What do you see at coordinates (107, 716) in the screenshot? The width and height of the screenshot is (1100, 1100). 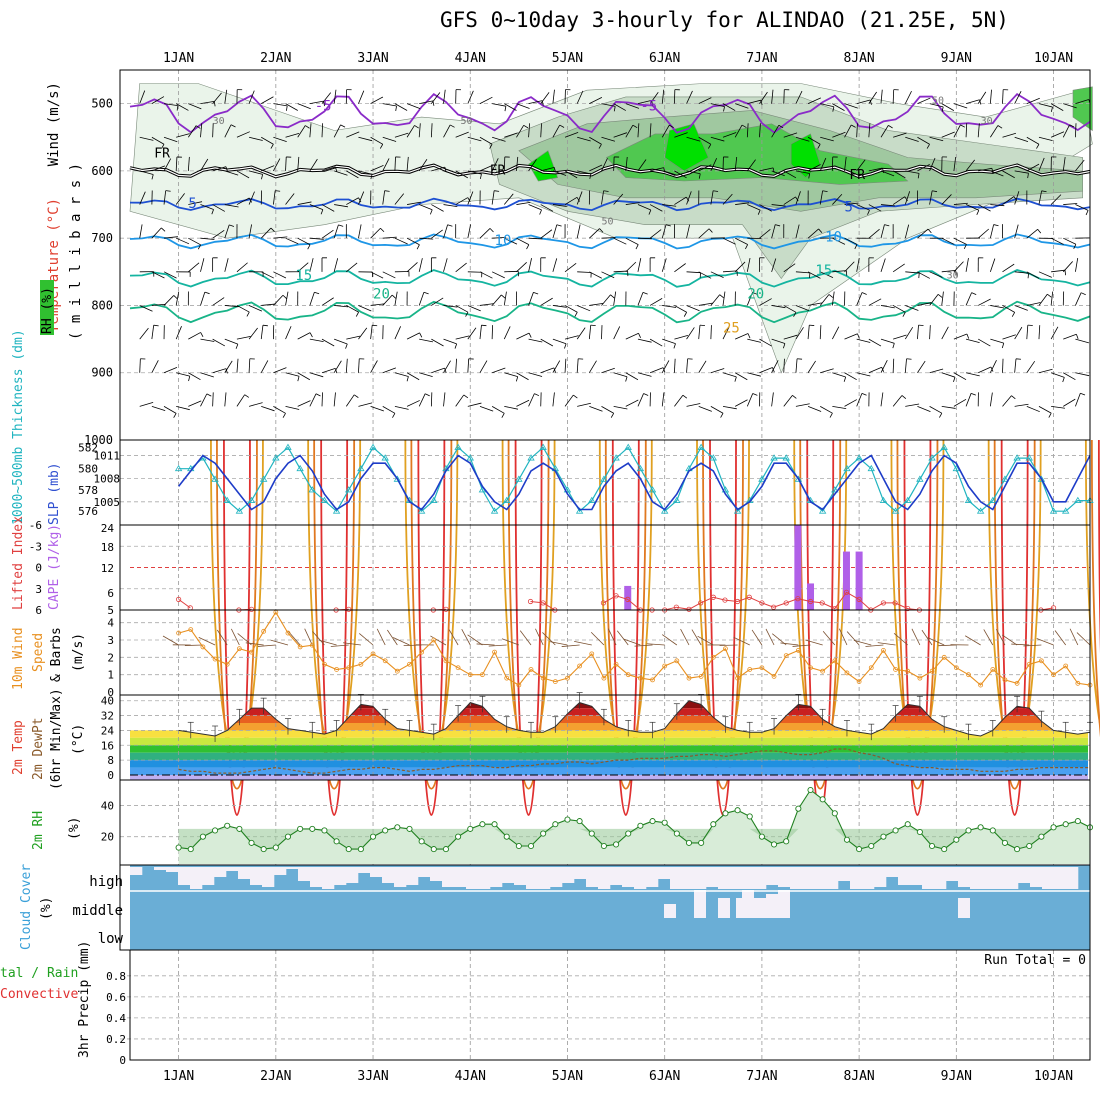 I see `temp2m-tick: 32` at bounding box center [107, 716].